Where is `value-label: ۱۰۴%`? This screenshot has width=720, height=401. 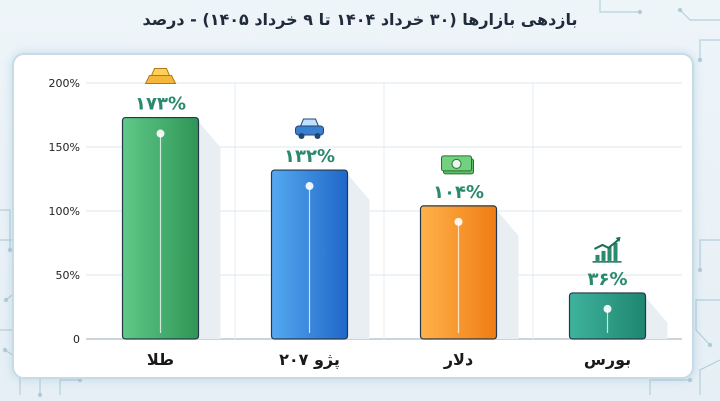 value-label: ۱۰۴% is located at coordinates (458, 192).